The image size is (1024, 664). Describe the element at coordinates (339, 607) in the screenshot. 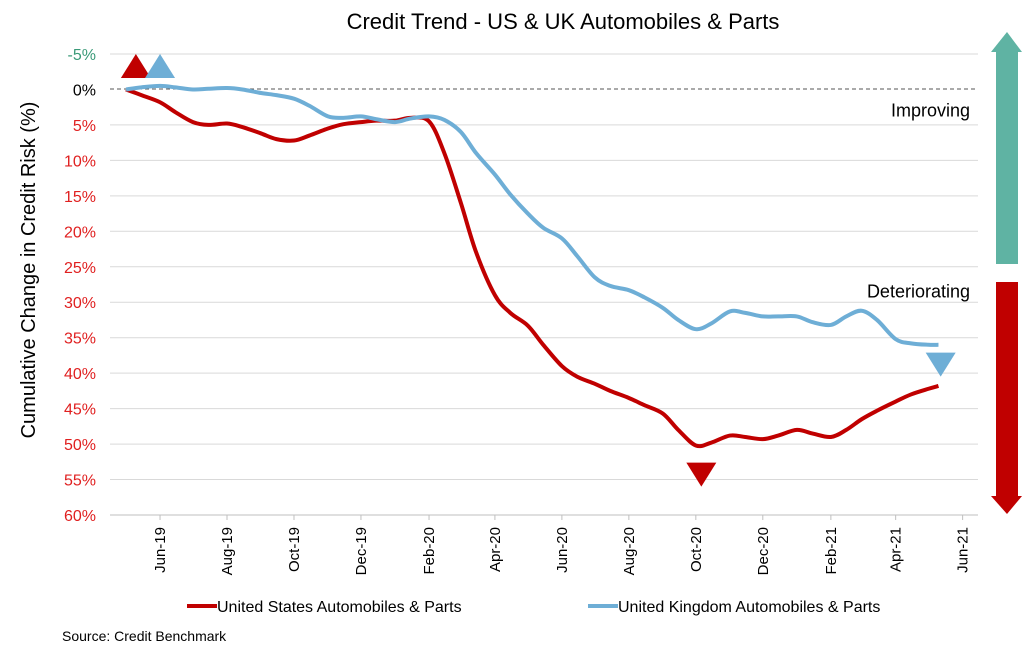

I see `us-legend-label: United States Automobiles & Parts` at that location.